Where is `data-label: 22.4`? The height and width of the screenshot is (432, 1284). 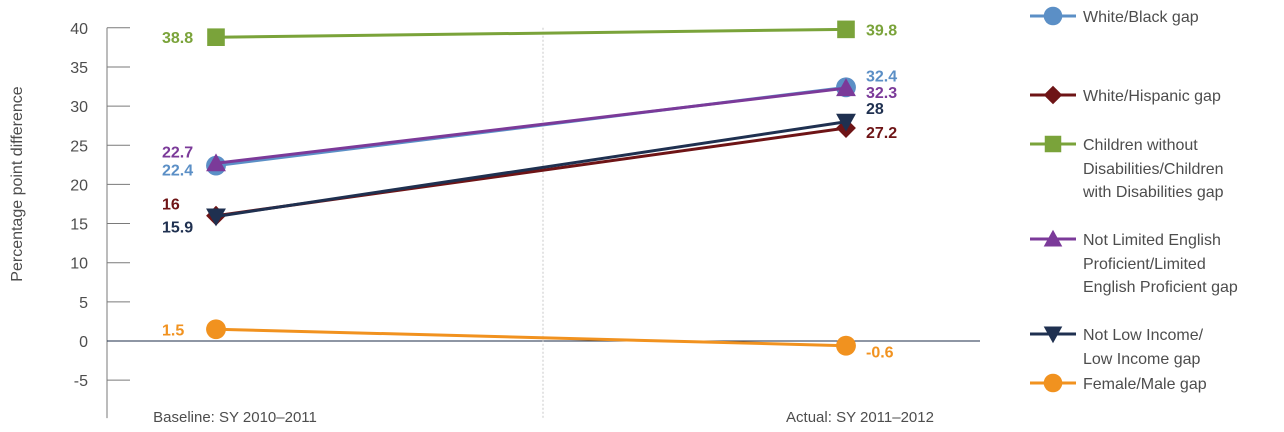 data-label: 22.4 is located at coordinates (177, 171).